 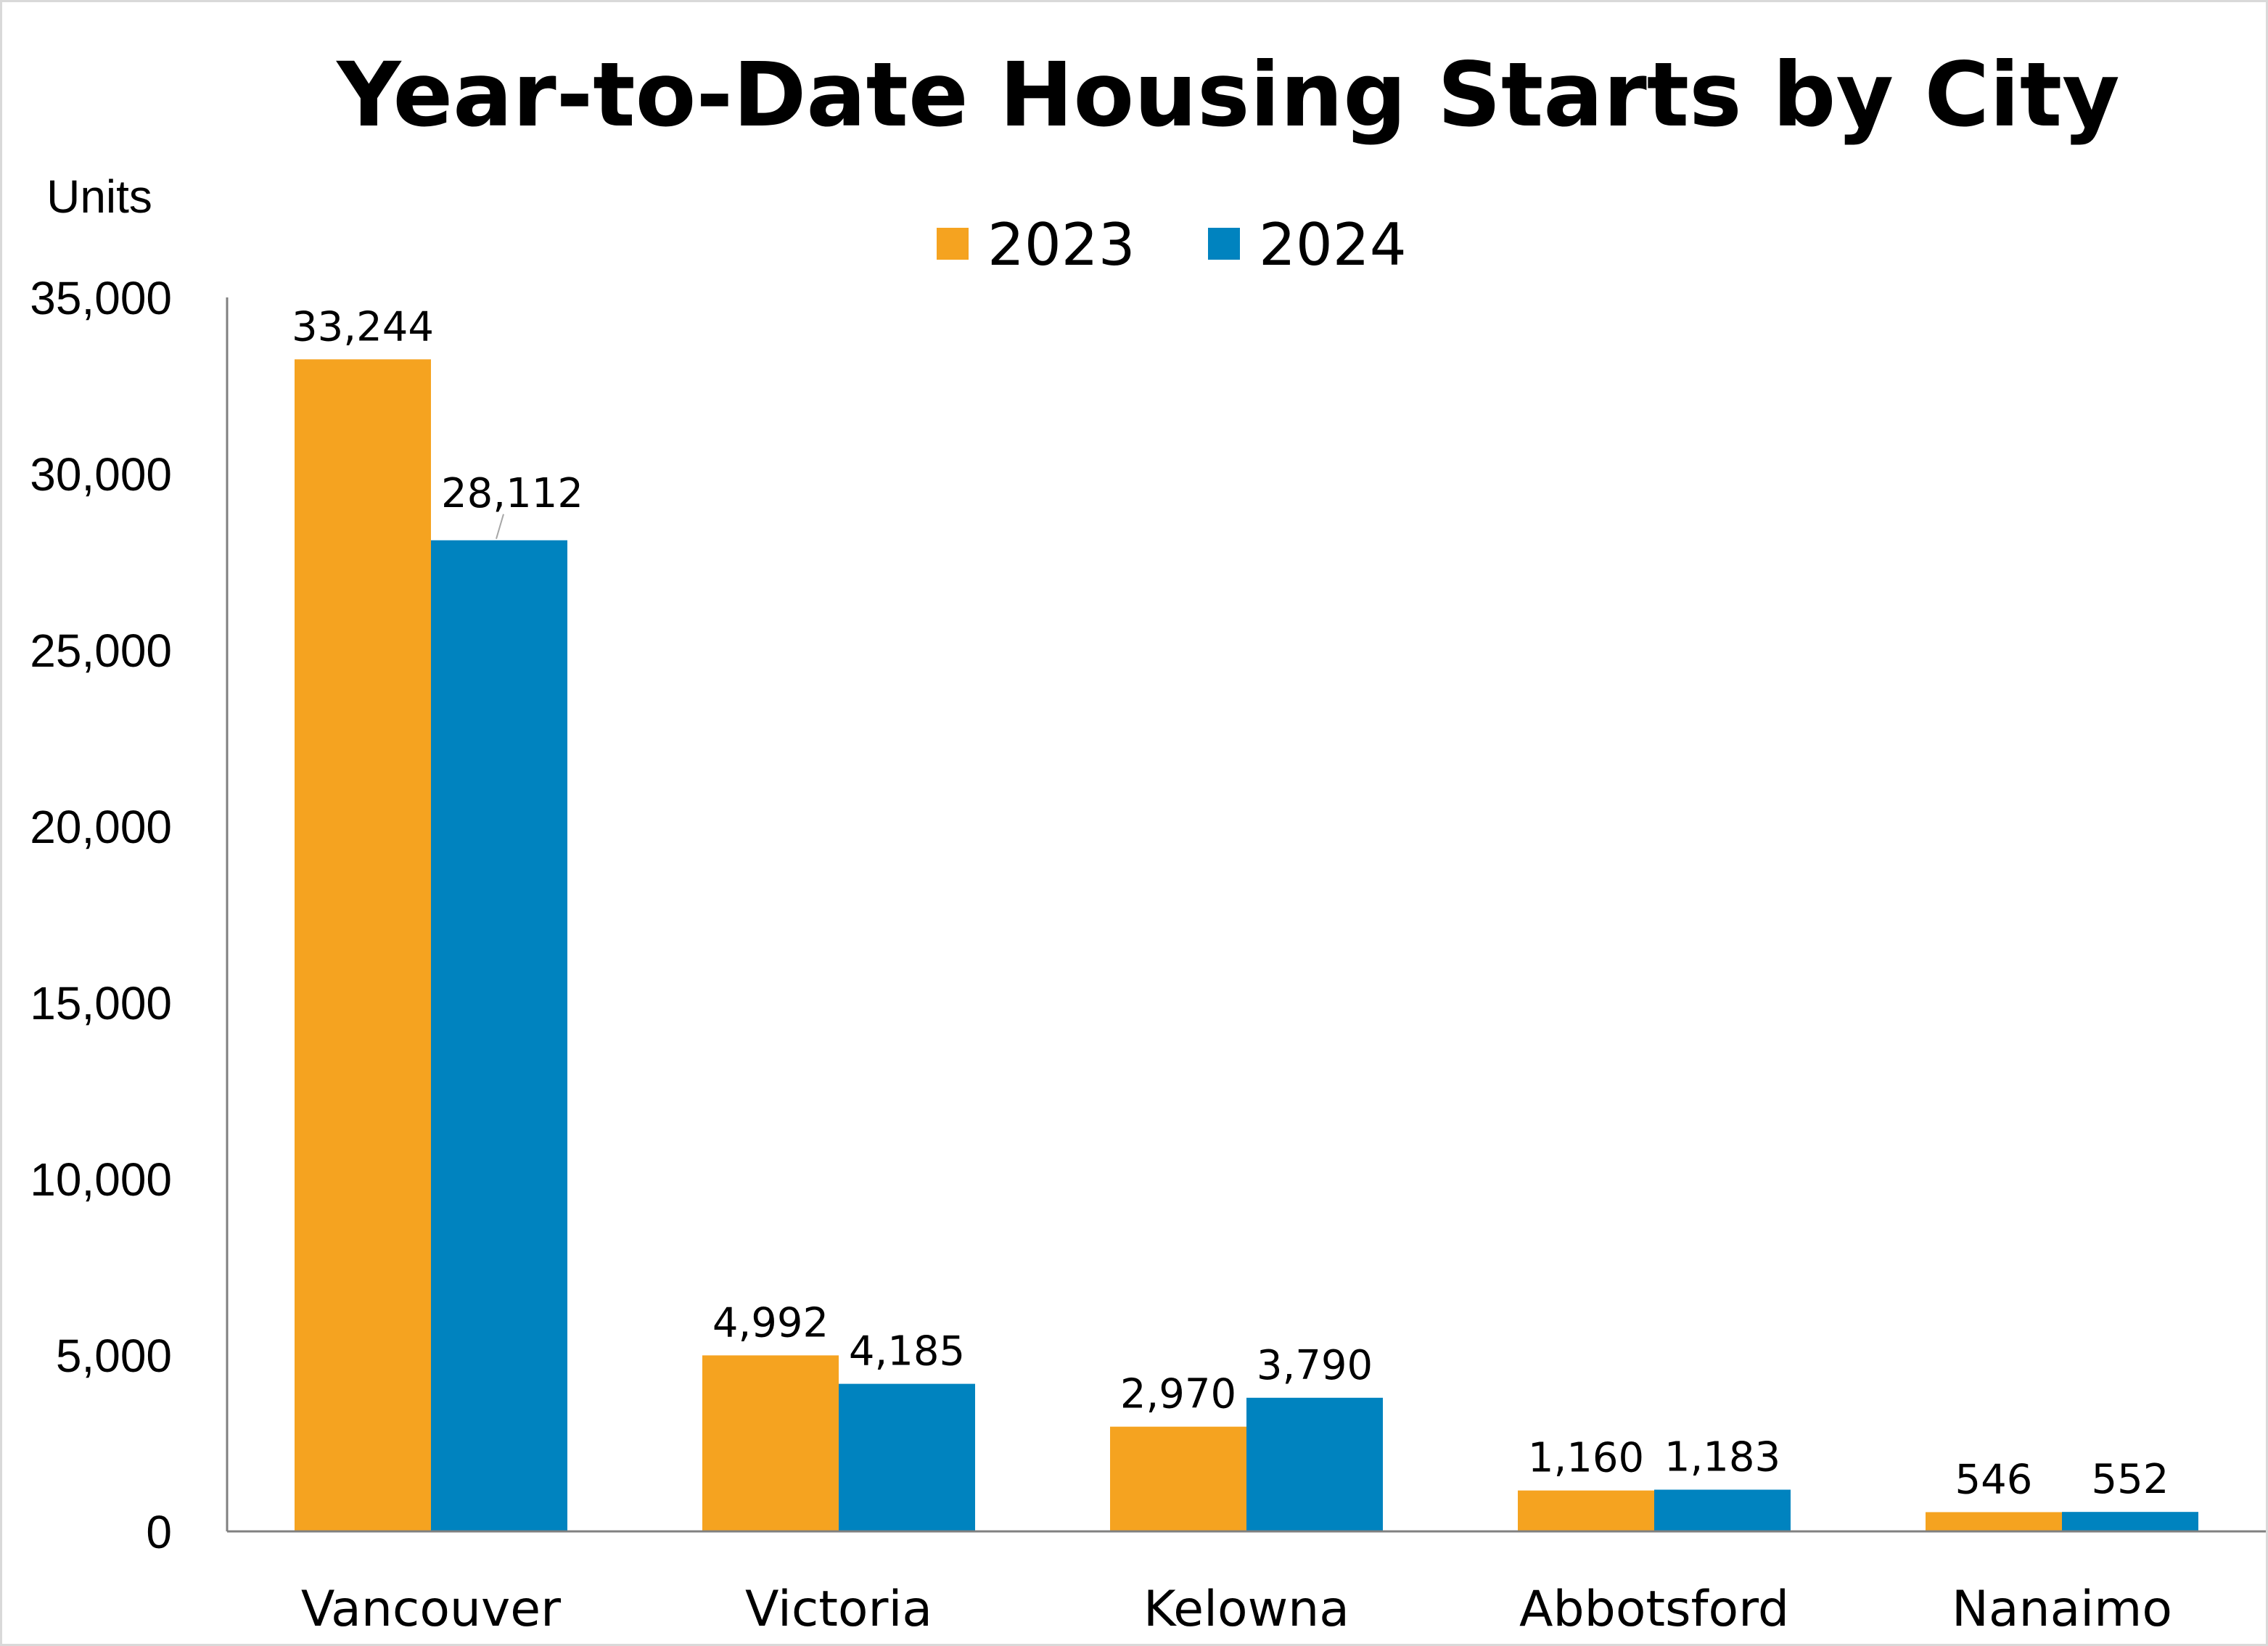 What do you see at coordinates (101, 651) in the screenshot?
I see `y-tick-label: 25,000` at bounding box center [101, 651].